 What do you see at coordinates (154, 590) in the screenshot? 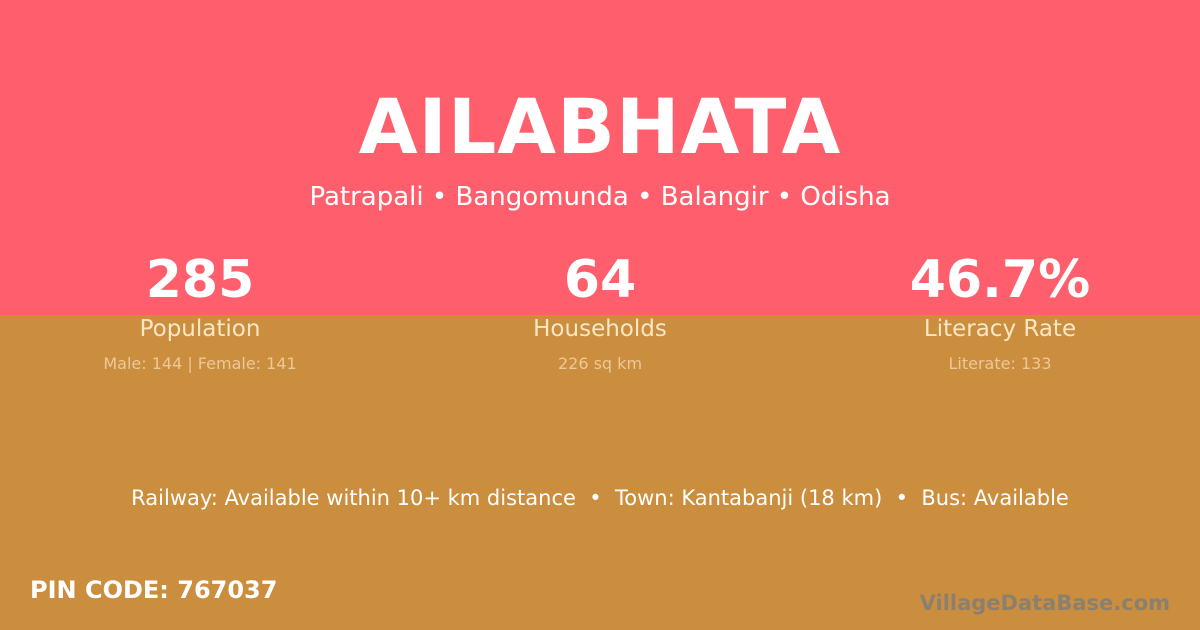
I see `pin-code: PIN CODE: 767037` at bounding box center [154, 590].